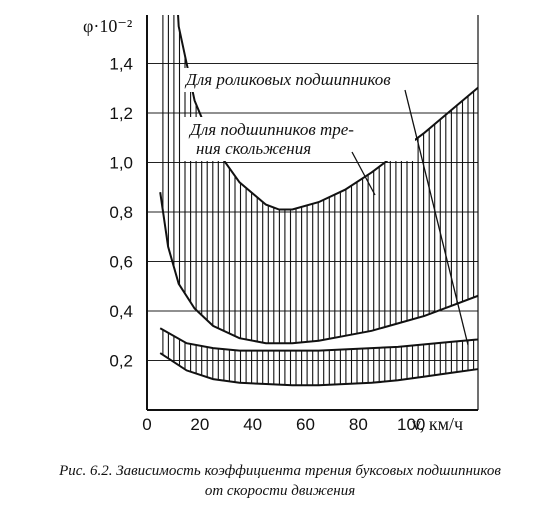  What do you see at coordinates (436, 217) in the screenshot?
I see `leader-line-roller` at bounding box center [436, 217].